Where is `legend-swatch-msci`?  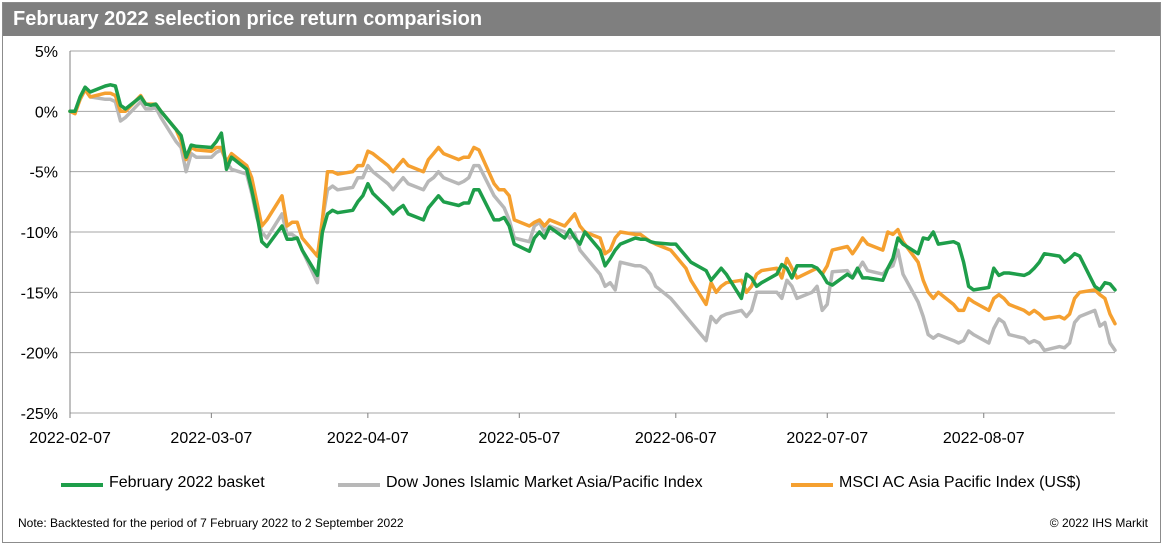 legend-swatch-msci is located at coordinates (812, 485).